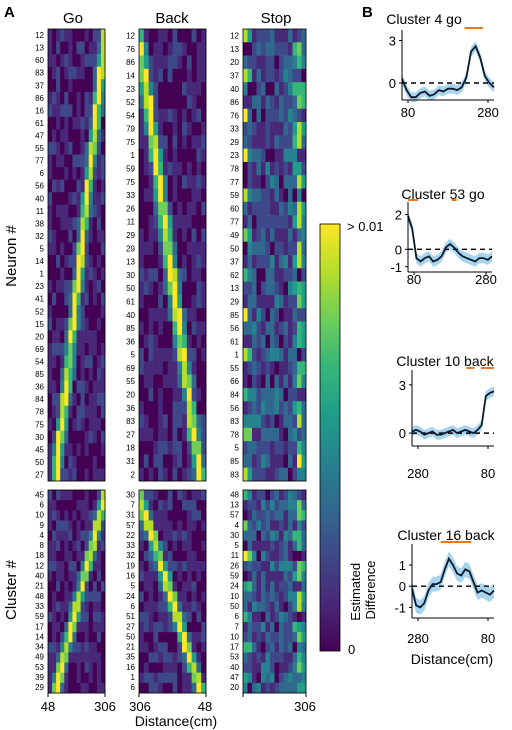  What do you see at coordinates (234, 515) in the screenshot?
I see `cluster-row-label: 57` at bounding box center [234, 515].